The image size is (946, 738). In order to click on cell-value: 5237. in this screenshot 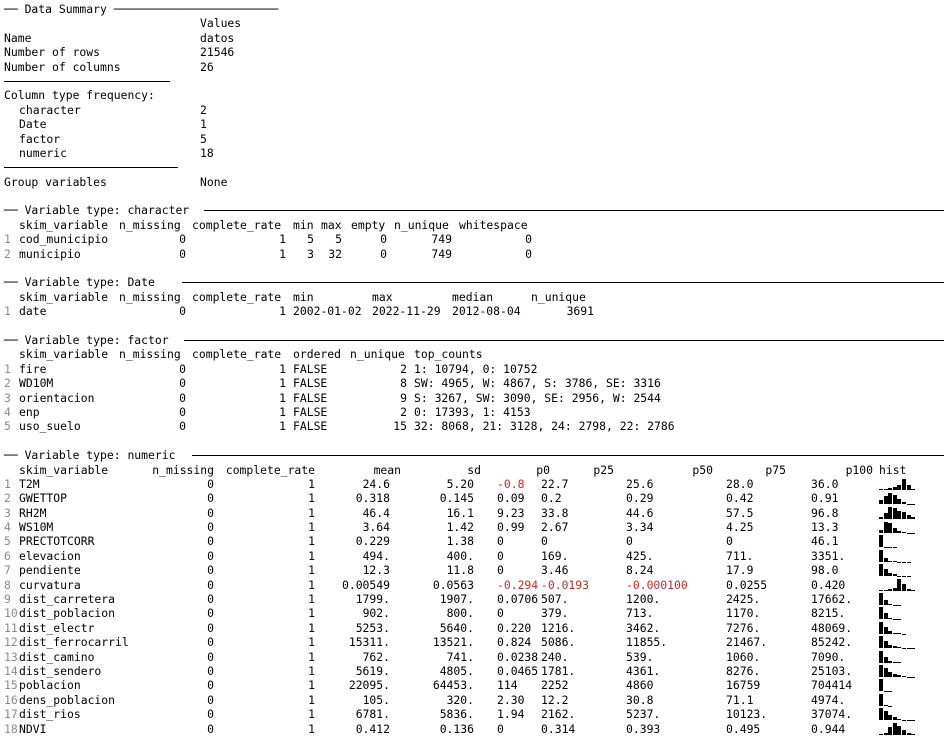, I will do `click(643, 714)`.